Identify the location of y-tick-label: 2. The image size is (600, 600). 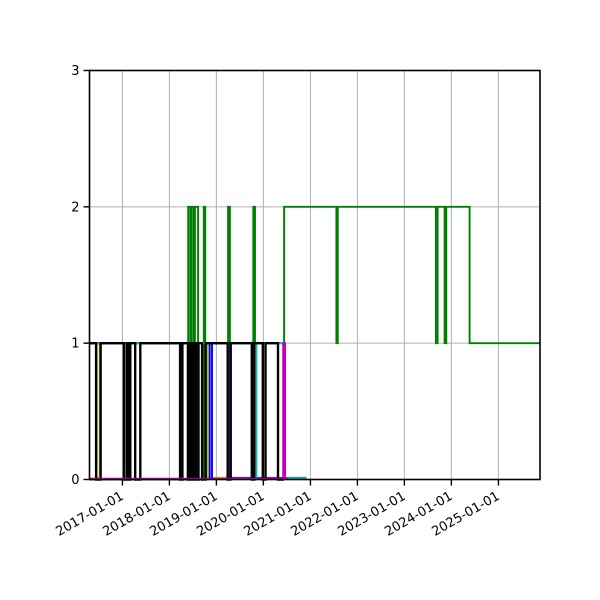
(75, 207).